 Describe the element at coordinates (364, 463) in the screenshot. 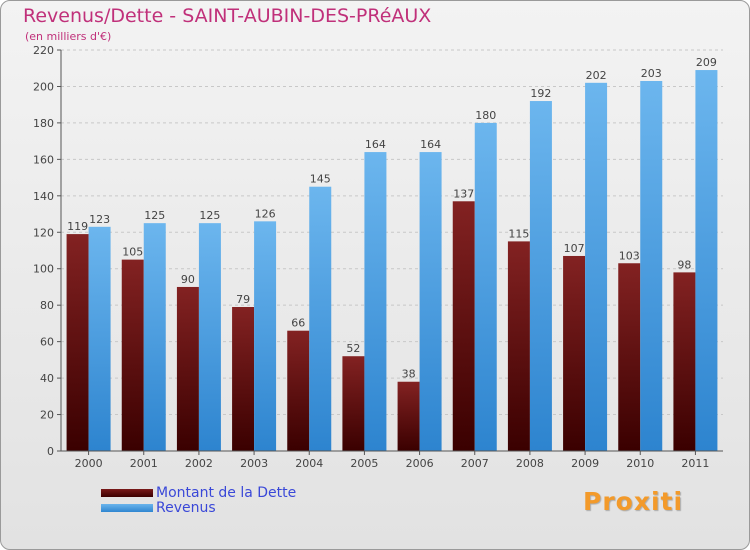

I see `x-tick-label: 2005` at that location.